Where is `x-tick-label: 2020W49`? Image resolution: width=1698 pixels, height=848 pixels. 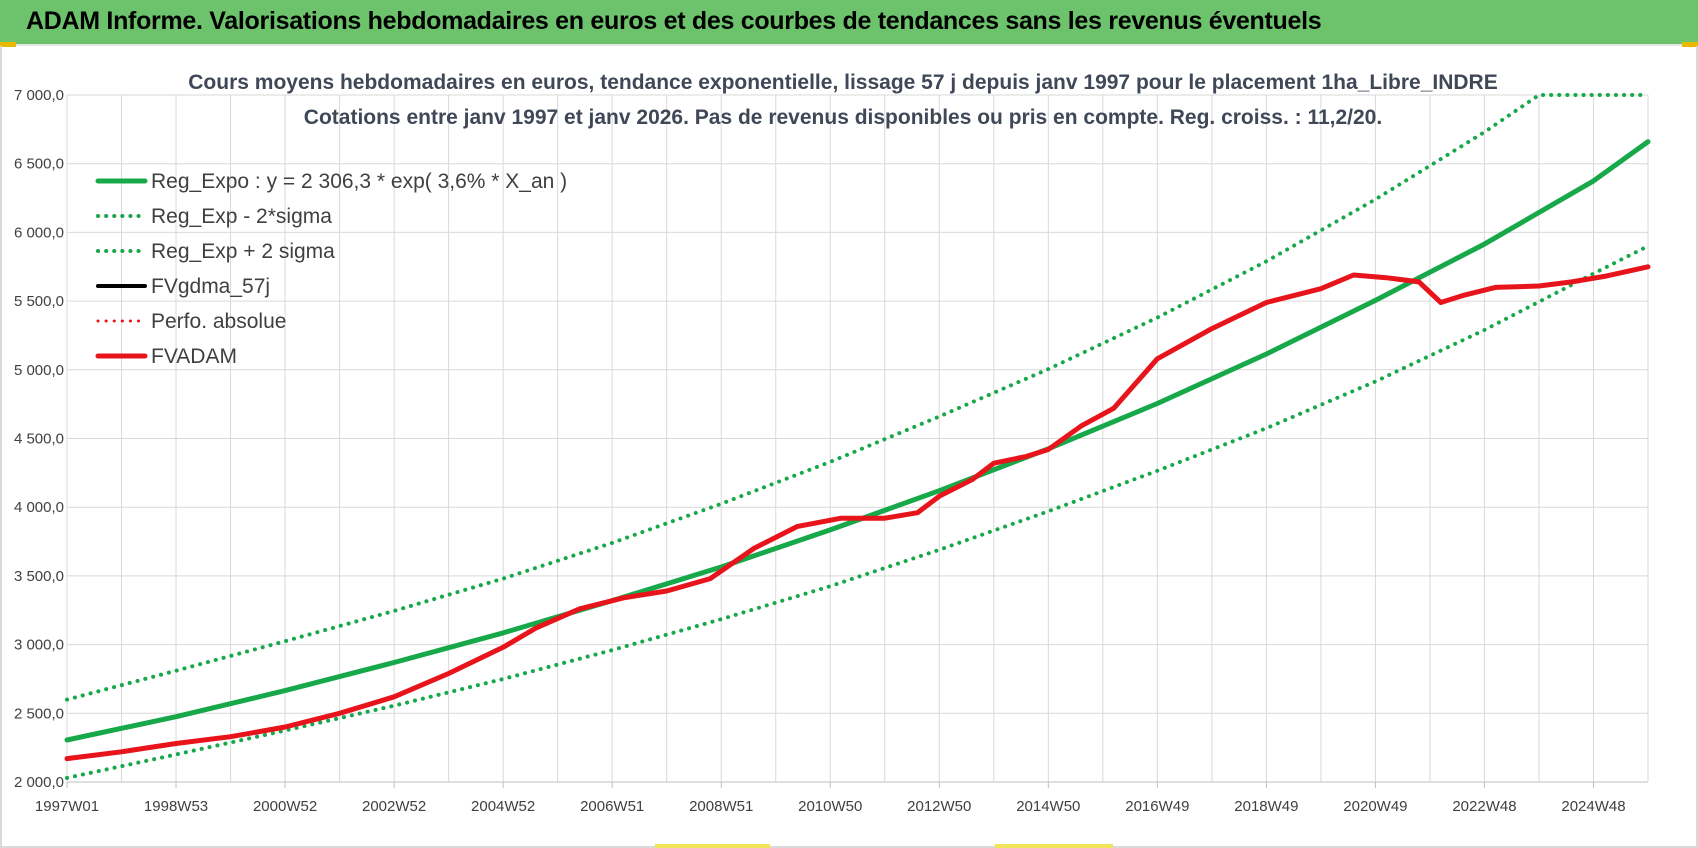
x-tick-label: 2020W49 is located at coordinates (1375, 806).